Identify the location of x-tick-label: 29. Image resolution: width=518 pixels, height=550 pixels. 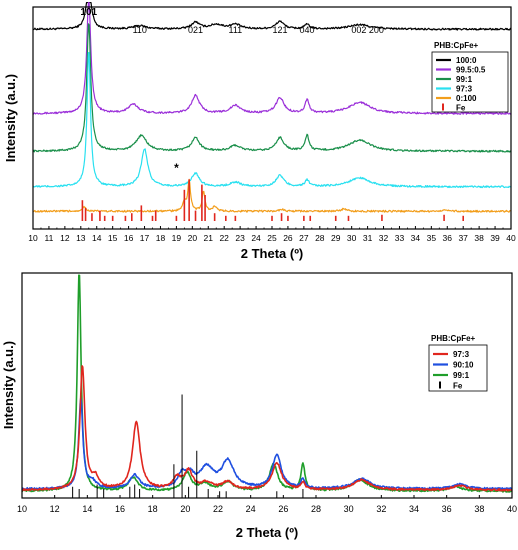
(336, 238).